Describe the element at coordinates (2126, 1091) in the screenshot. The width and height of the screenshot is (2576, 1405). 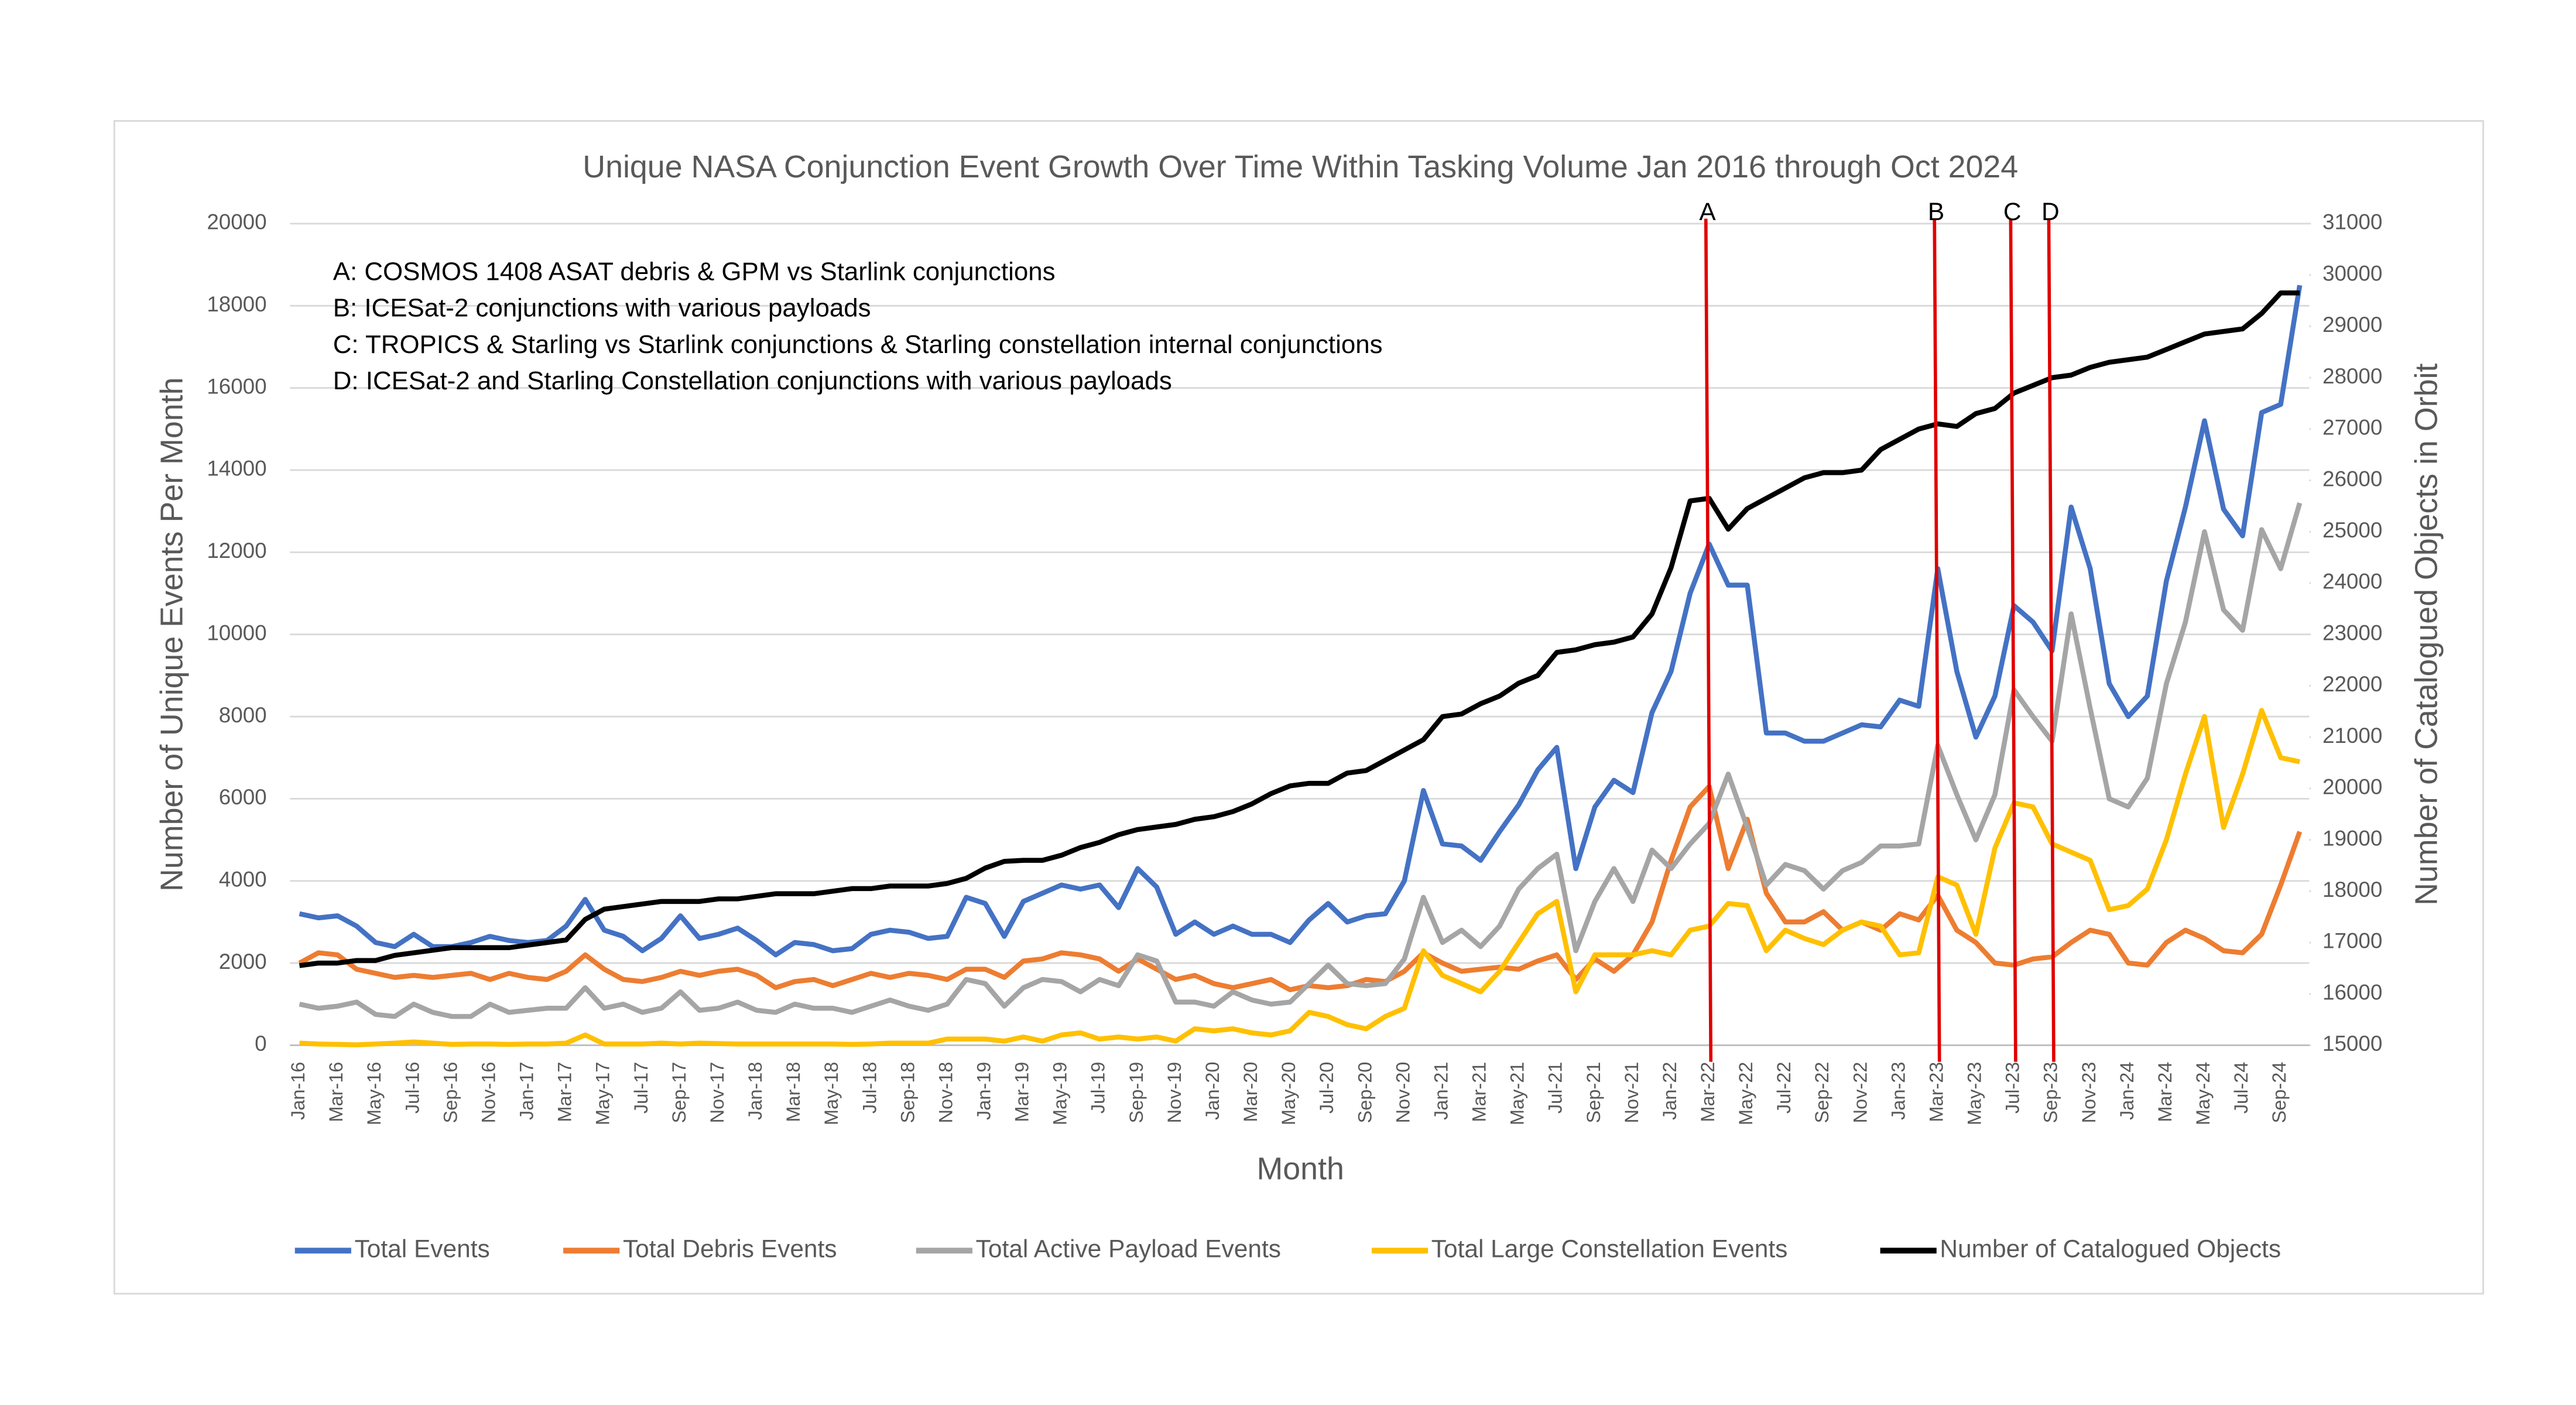
I see `x-tick-label: Jan-24` at that location.